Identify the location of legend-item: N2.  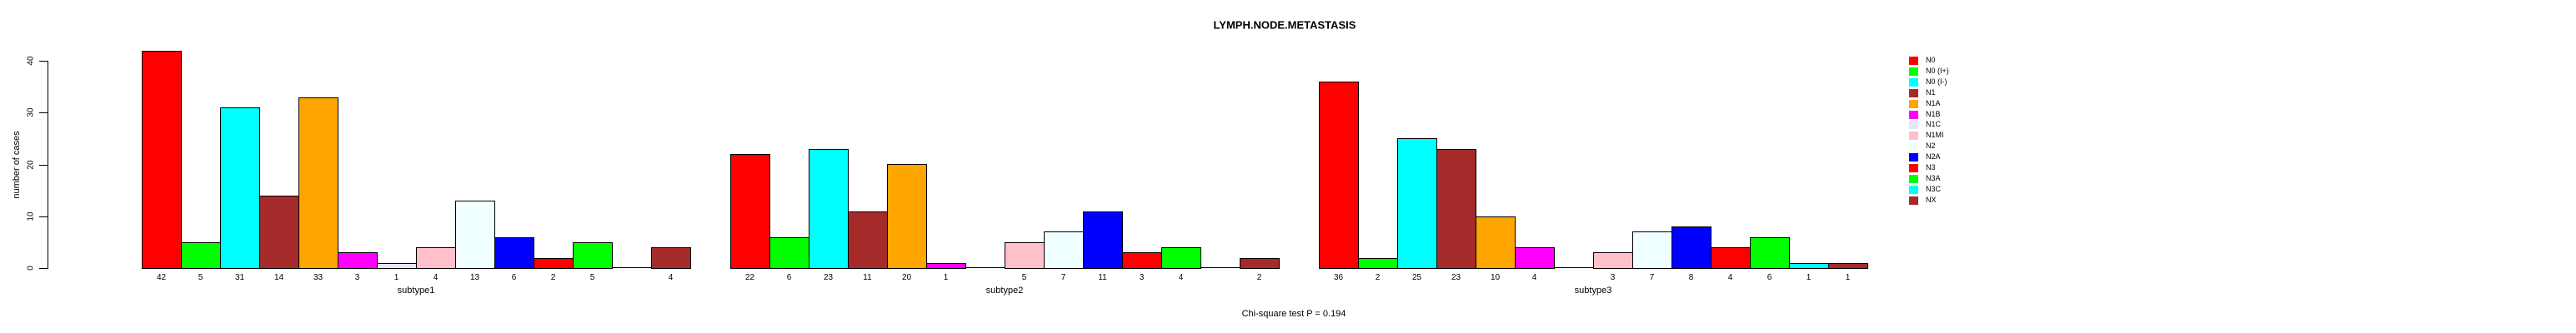
(1959, 147).